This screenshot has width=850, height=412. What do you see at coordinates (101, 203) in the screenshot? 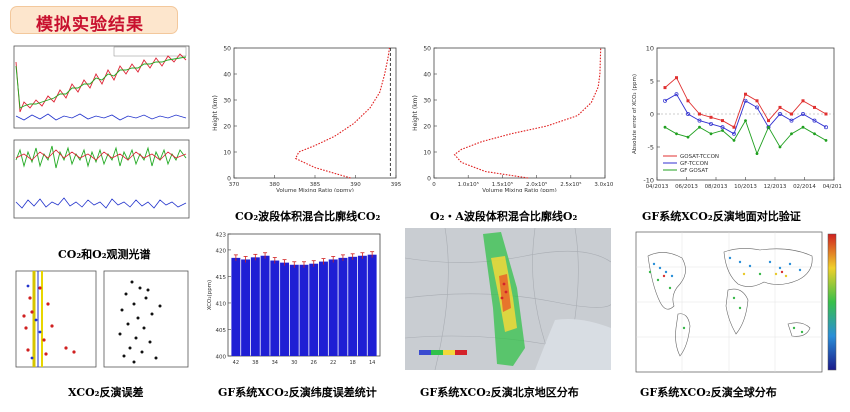
I see `spectrum-lower-blue` at bounding box center [101, 203].